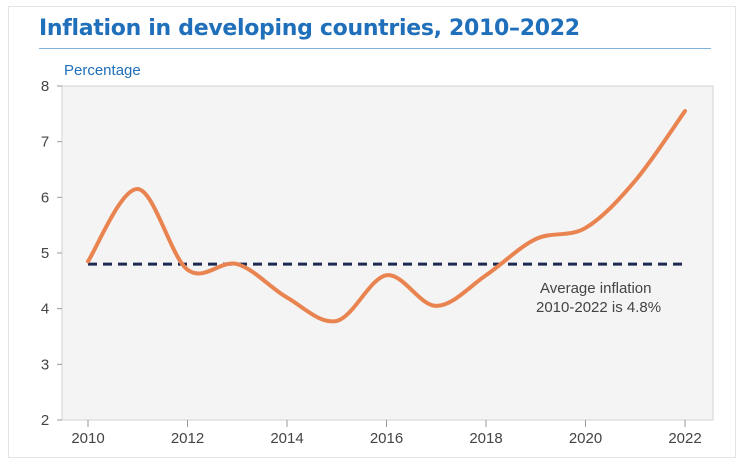 The height and width of the screenshot is (464, 742). Describe the element at coordinates (51, 253) in the screenshot. I see `y-axis-ticks: 2 3 4 5 6 7 8` at that location.